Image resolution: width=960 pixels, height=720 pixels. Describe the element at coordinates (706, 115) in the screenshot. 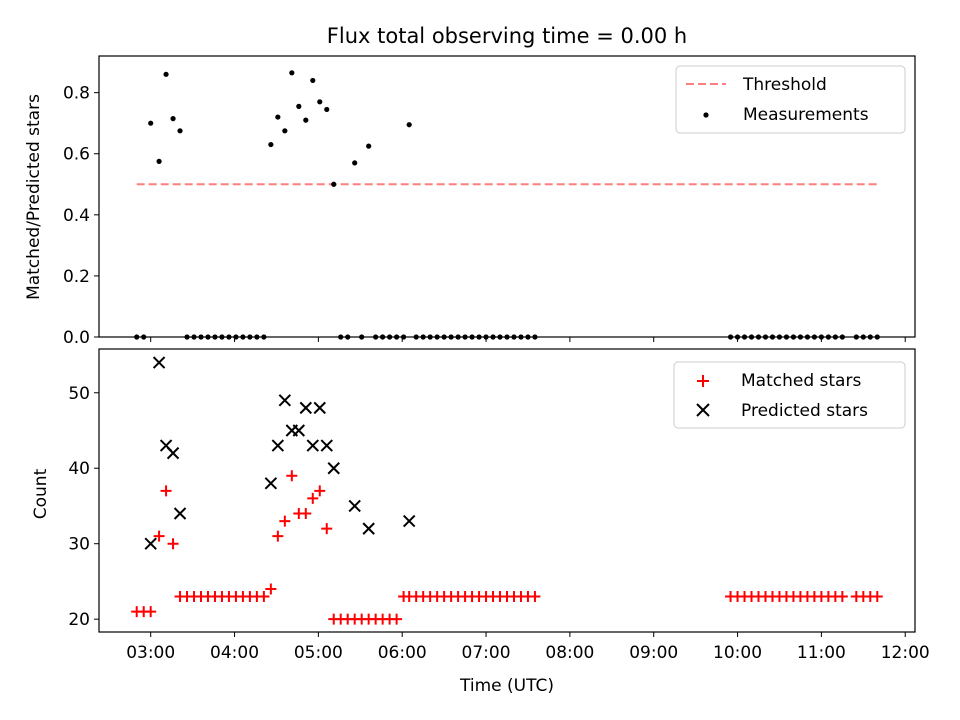

I see `legend-measurements-swatch` at that location.